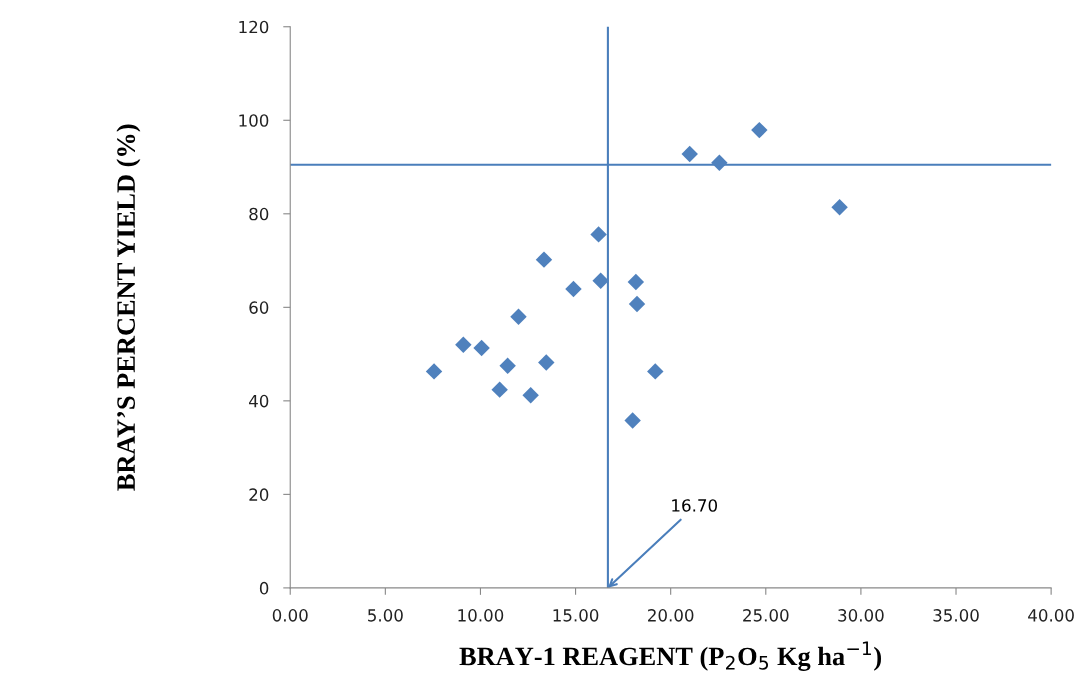  Describe the element at coordinates (259, 401) in the screenshot. I see `y-tick-label: 40` at that location.